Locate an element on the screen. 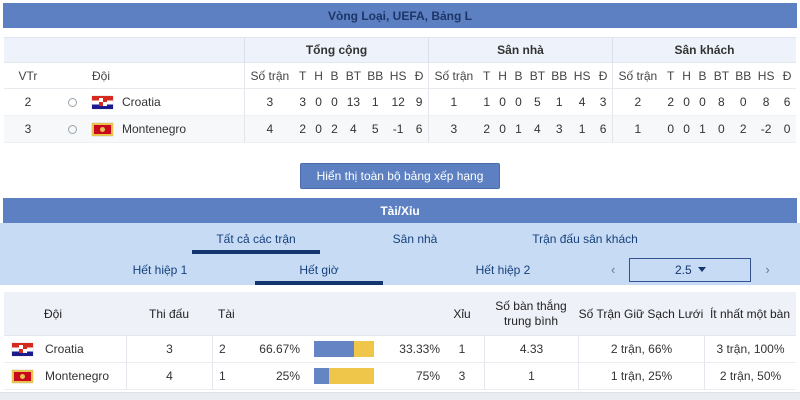 The image size is (800, 400). standings-row: 3 Montenegro 4 2 0 2 4 5 -1 6 3 2 0 is located at coordinates (400, 129).